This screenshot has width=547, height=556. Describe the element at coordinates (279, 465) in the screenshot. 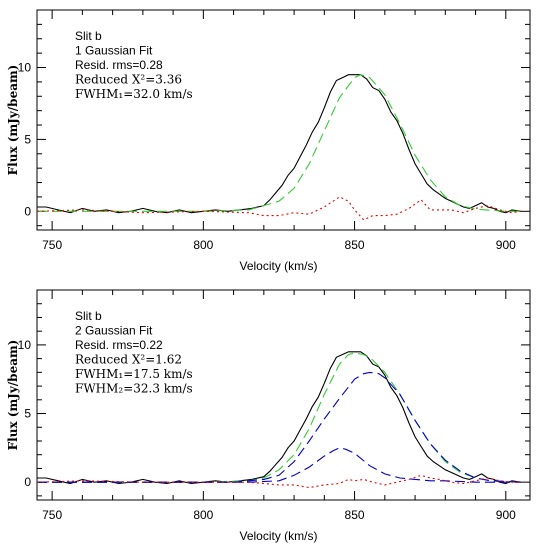

I see `series-component-narrow` at that location.